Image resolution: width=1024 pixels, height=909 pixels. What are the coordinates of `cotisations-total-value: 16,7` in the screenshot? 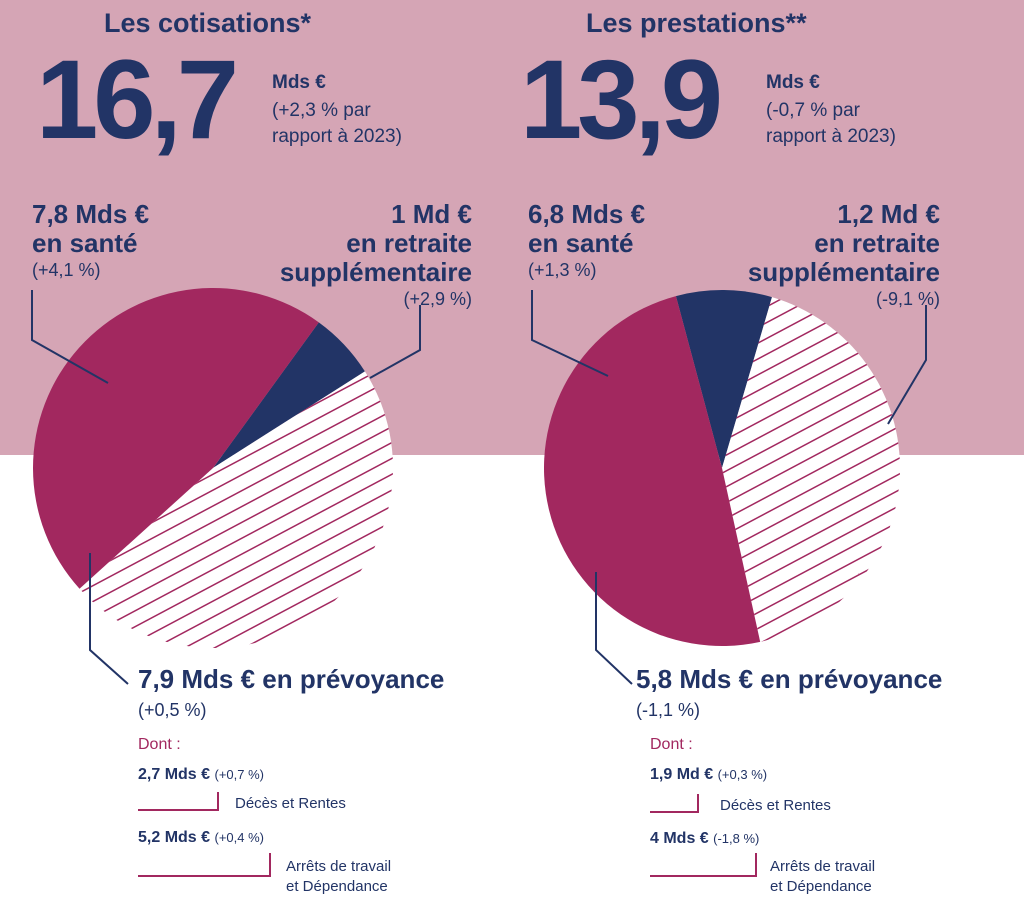 It's located at (137, 99).